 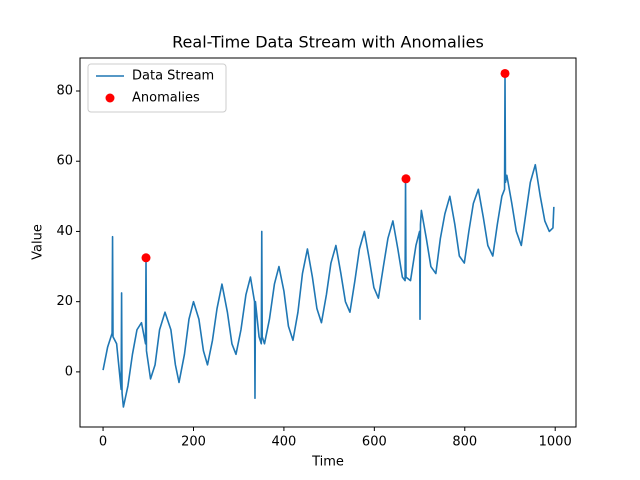 What do you see at coordinates (103, 442) in the screenshot?
I see `x-tick-label: 0` at bounding box center [103, 442].